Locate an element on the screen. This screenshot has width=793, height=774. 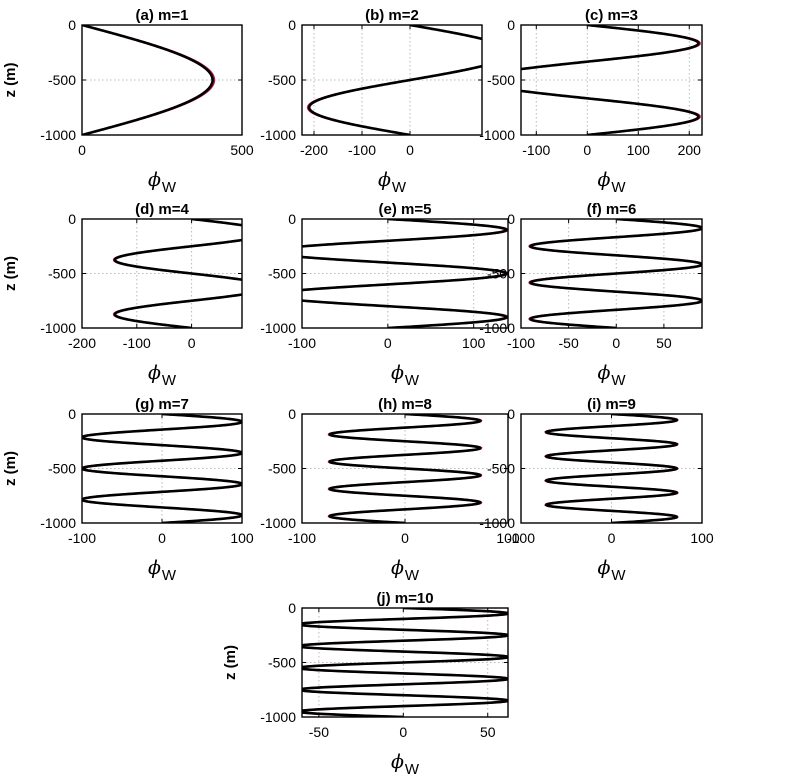
panel-title: (g) m=7 is located at coordinates (162, 404).